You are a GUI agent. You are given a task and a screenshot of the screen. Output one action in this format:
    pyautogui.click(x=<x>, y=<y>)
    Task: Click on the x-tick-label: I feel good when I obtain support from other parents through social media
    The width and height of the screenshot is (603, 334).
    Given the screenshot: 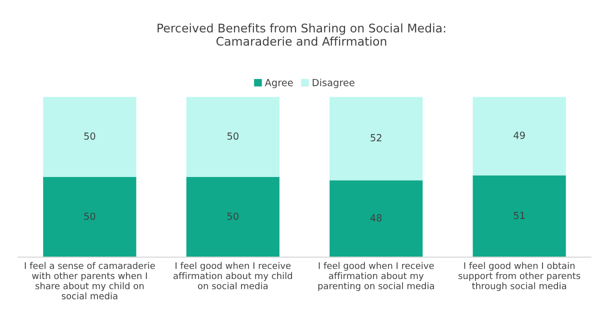 What is the action you would take?
    pyautogui.click(x=519, y=276)
    